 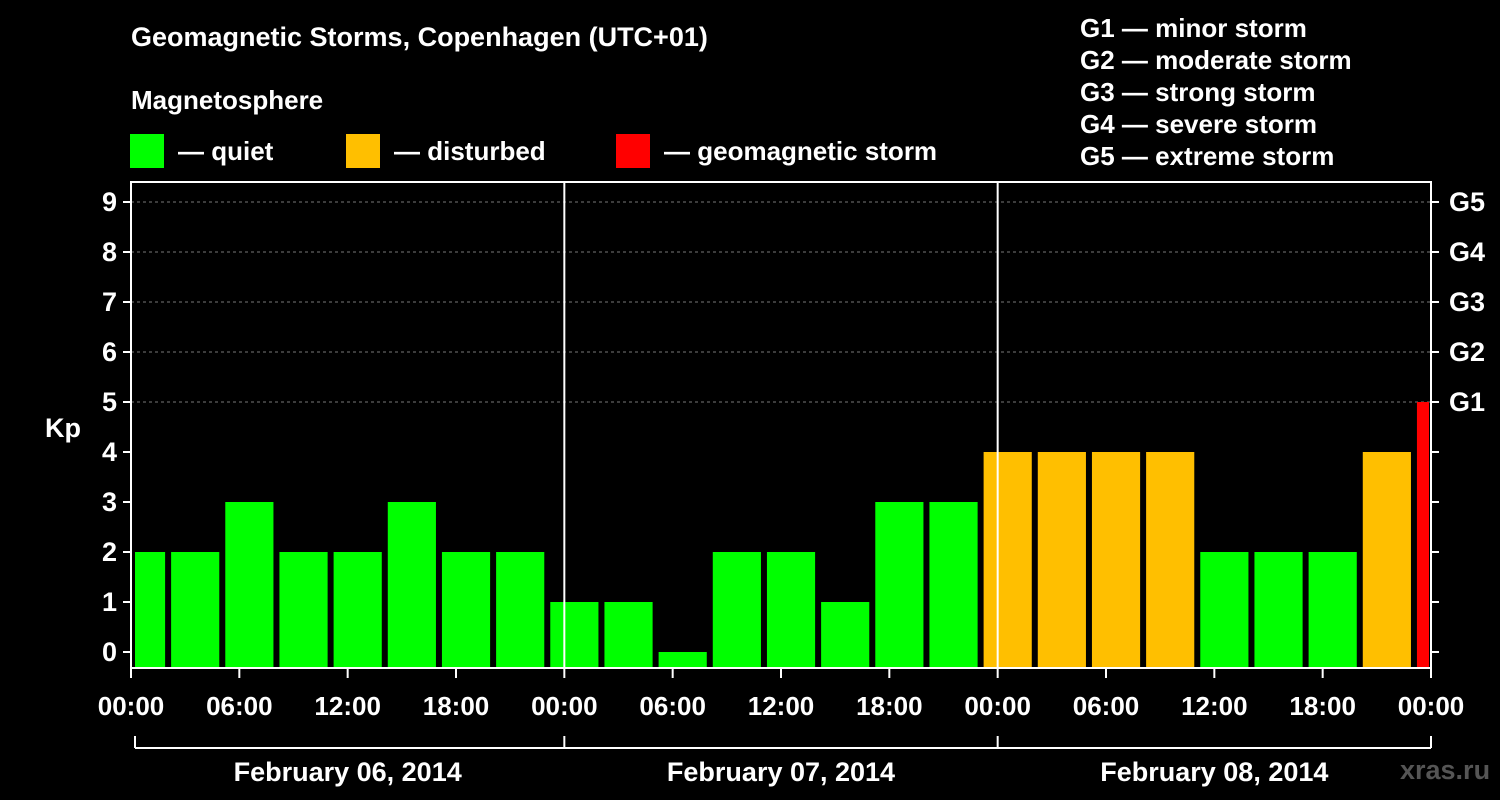 I want to click on y-tick-label-2: 2, so click(x=109, y=552).